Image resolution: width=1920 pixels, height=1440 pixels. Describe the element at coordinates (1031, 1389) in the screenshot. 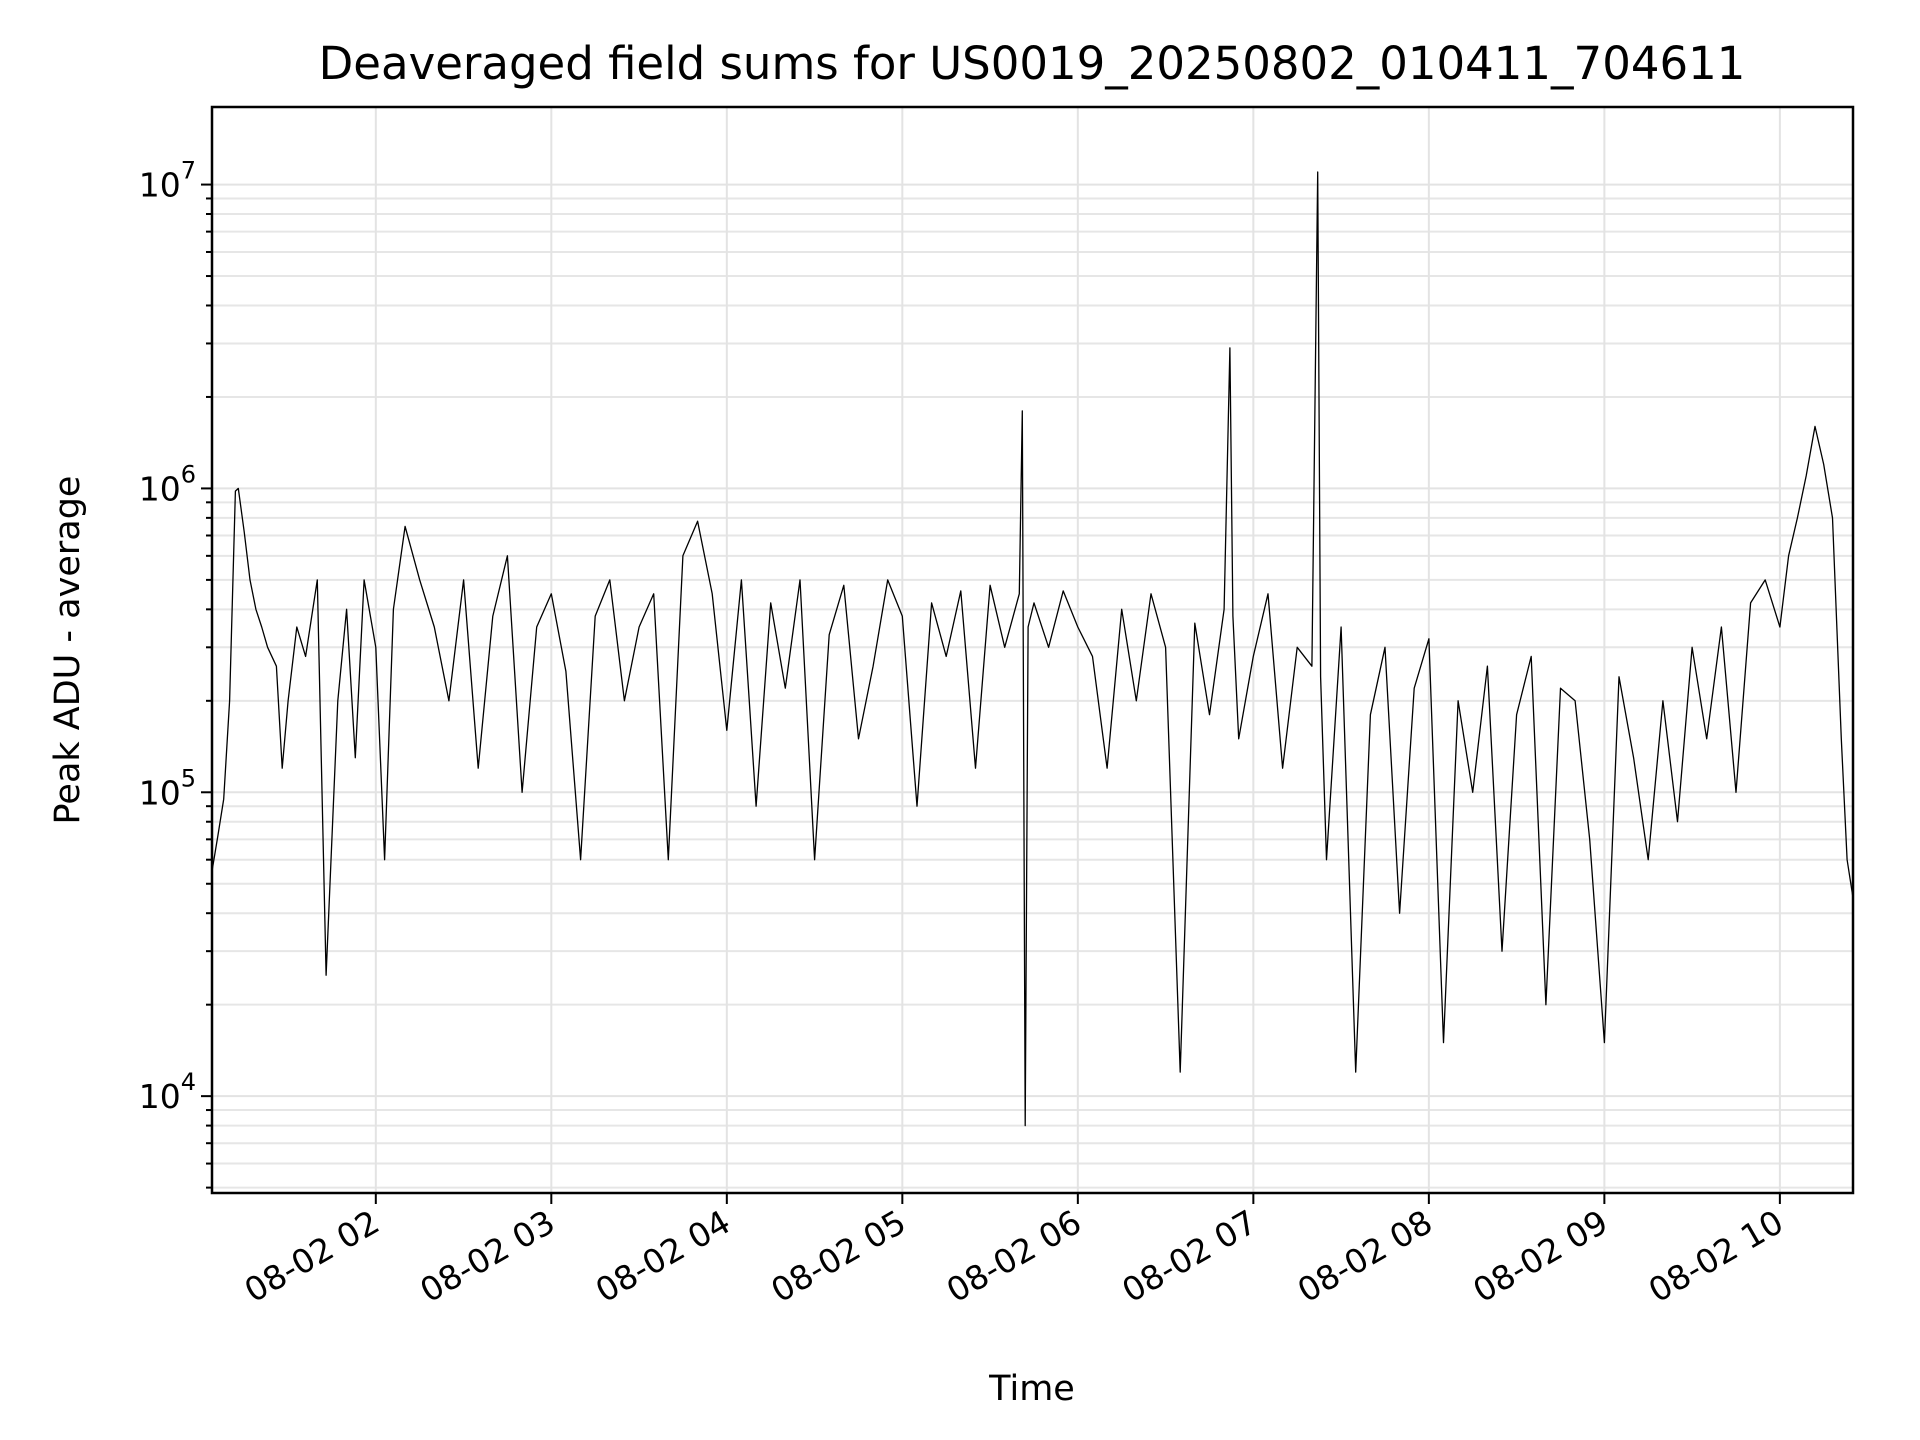

I see `x-axis-label: Time` at that location.